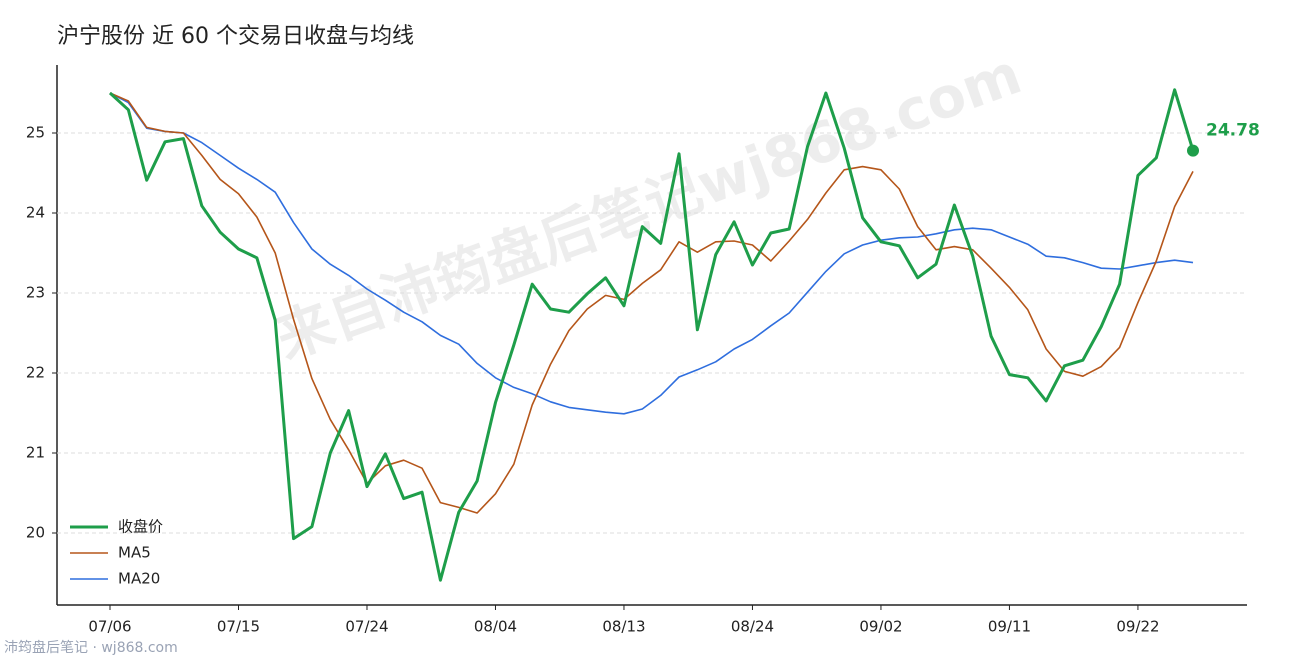  What do you see at coordinates (366, 627) in the screenshot?
I see `x-tick-label: 07/24` at bounding box center [366, 627].